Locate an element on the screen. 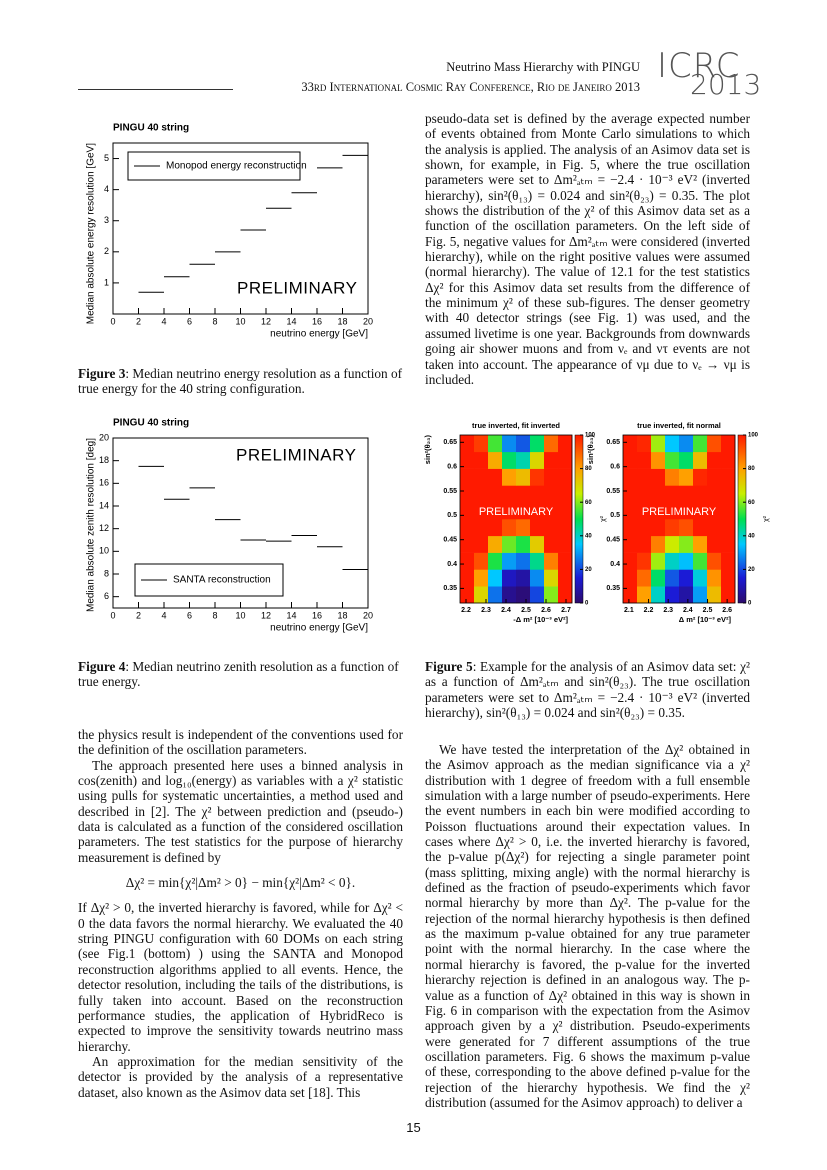 The width and height of the screenshot is (827, 1170). x-axis-label: -Δ m² [10⁻³ eV²] is located at coordinates (540, 619).